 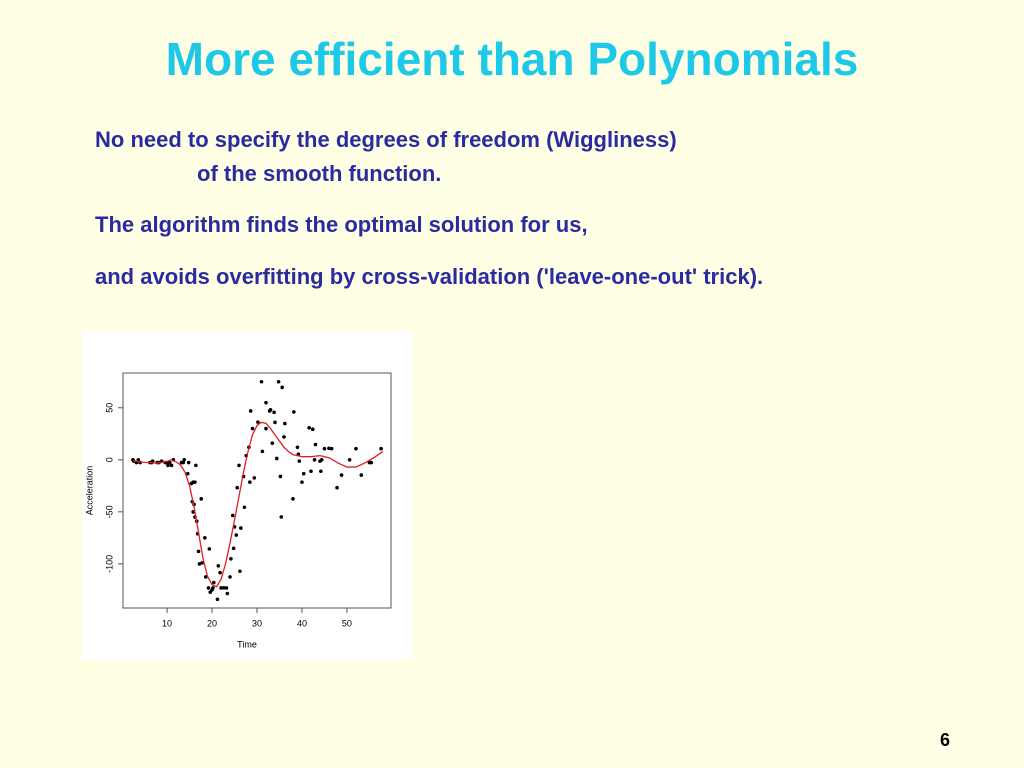 I want to click on y-tick-label: -100, so click(x=109, y=564).